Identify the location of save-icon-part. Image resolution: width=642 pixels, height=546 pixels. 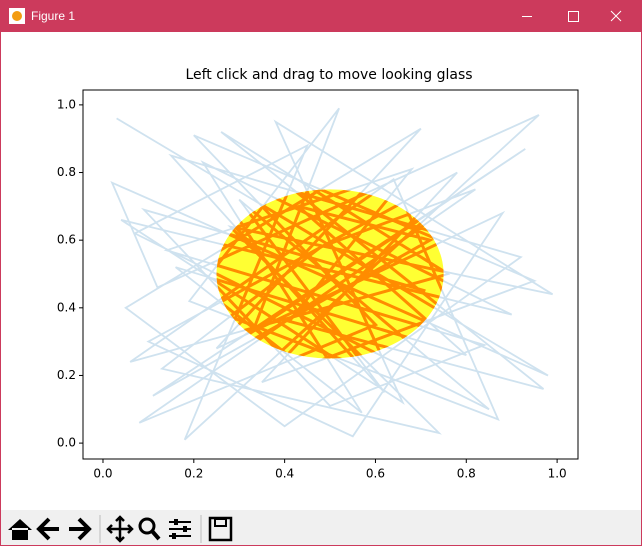
(220, 522).